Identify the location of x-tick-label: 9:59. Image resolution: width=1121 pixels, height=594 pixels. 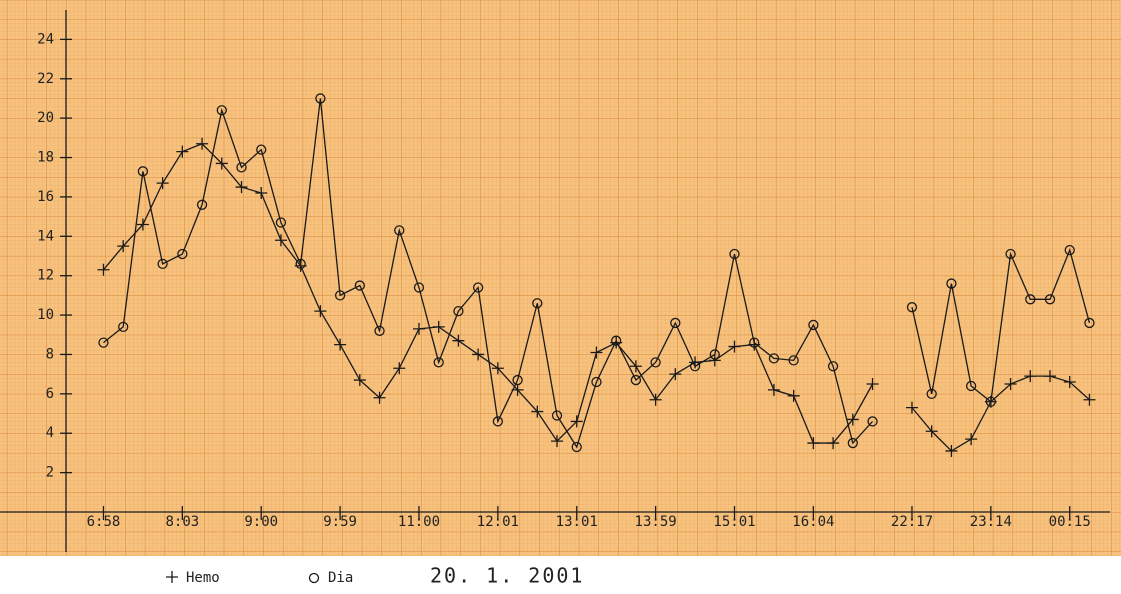
(340, 522).